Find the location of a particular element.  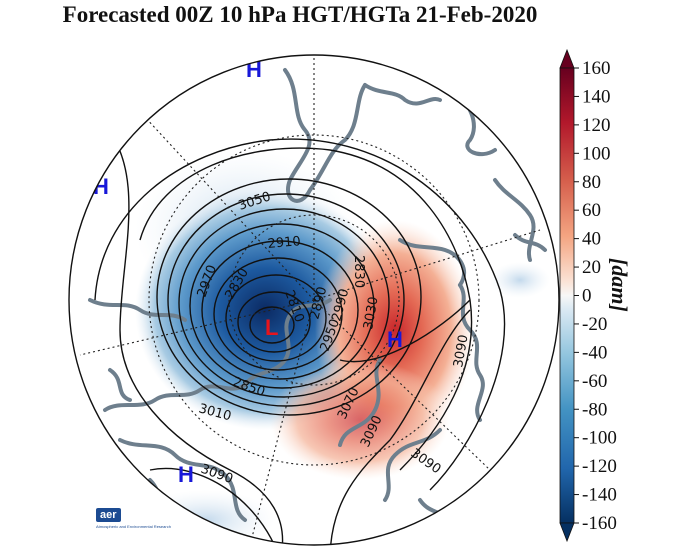

colorbar-tick-label: -120 is located at coordinates (599, 466).